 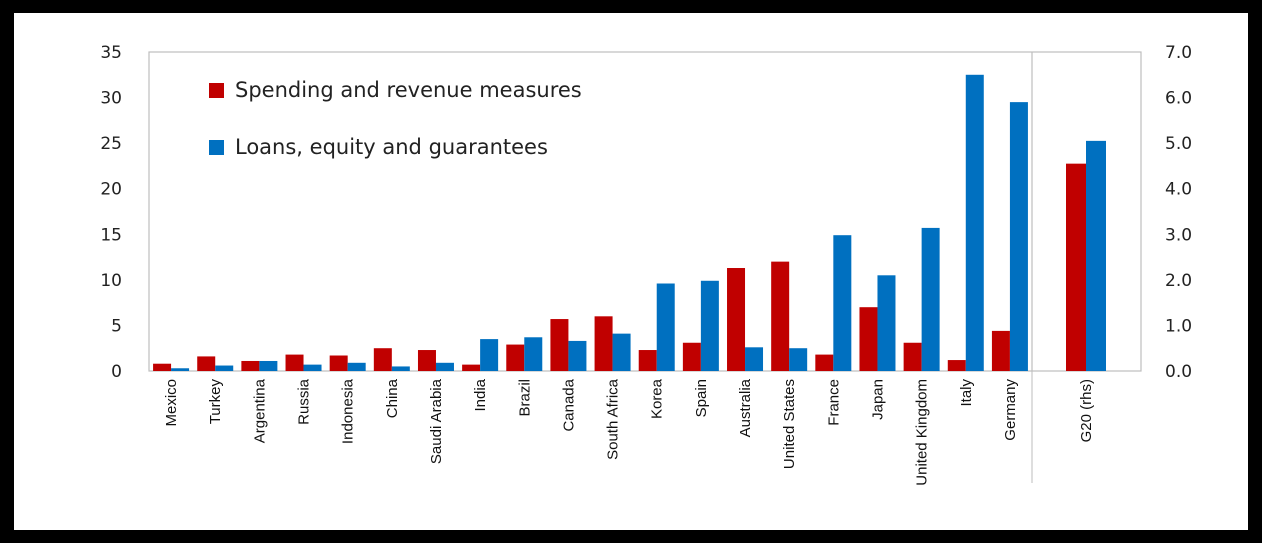 What do you see at coordinates (348, 411) in the screenshot?
I see `category-label: Indonesia` at bounding box center [348, 411].